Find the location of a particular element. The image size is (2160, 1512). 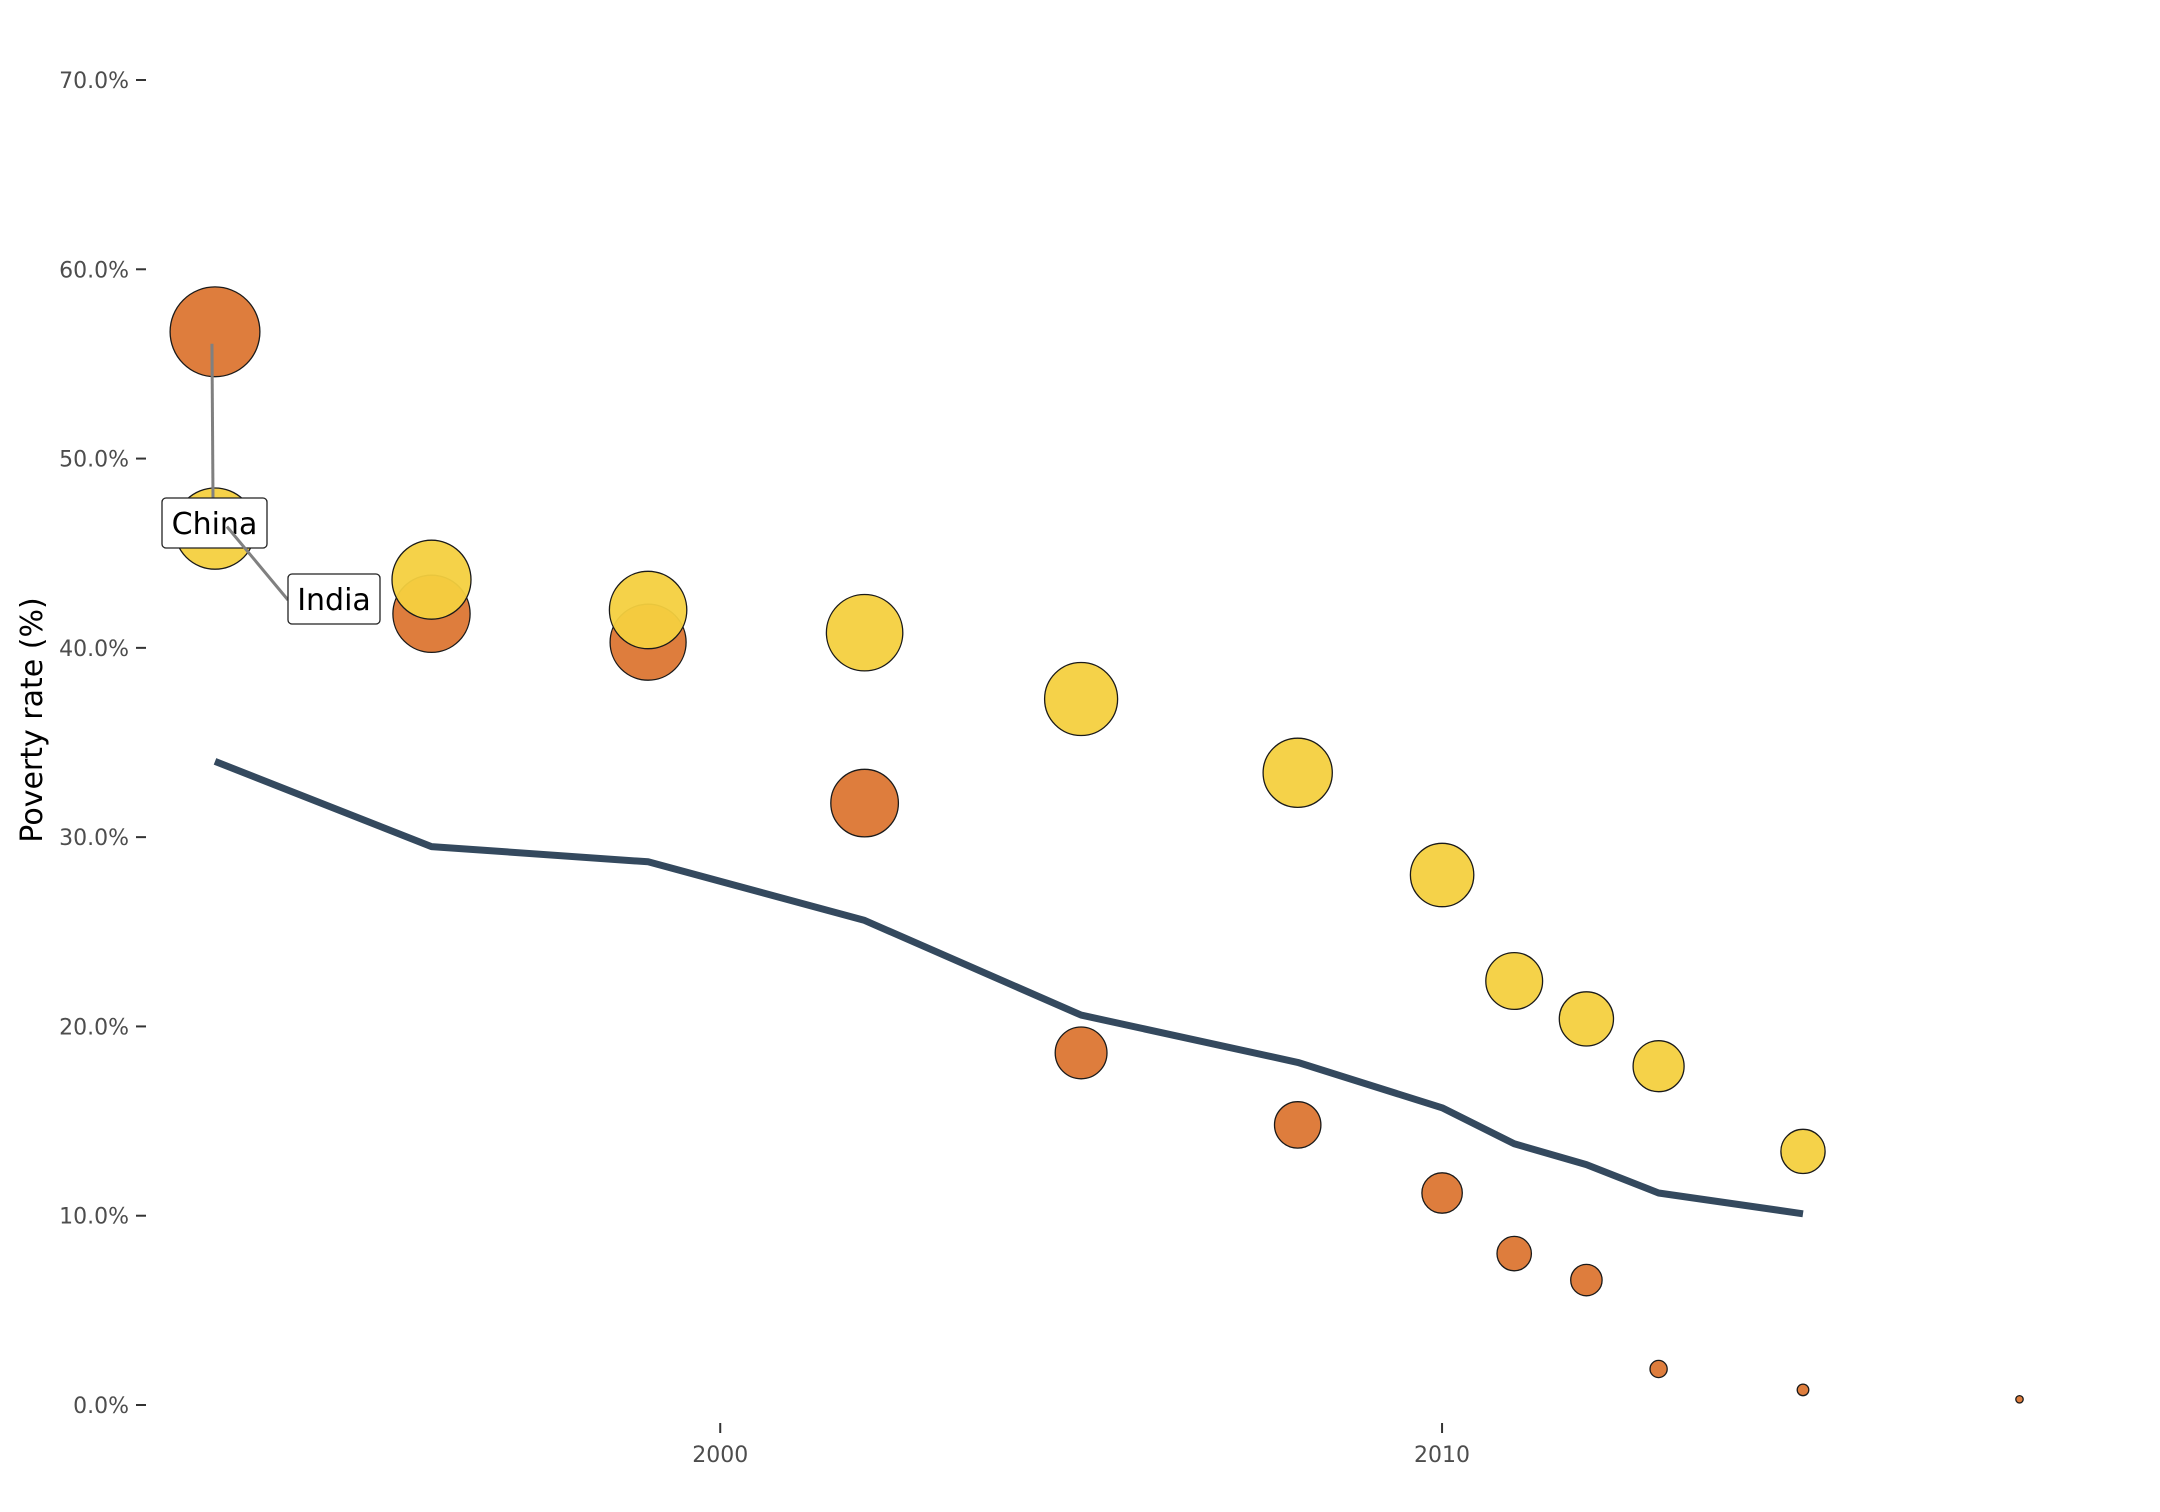

india-label-text: India is located at coordinates (334, 600).